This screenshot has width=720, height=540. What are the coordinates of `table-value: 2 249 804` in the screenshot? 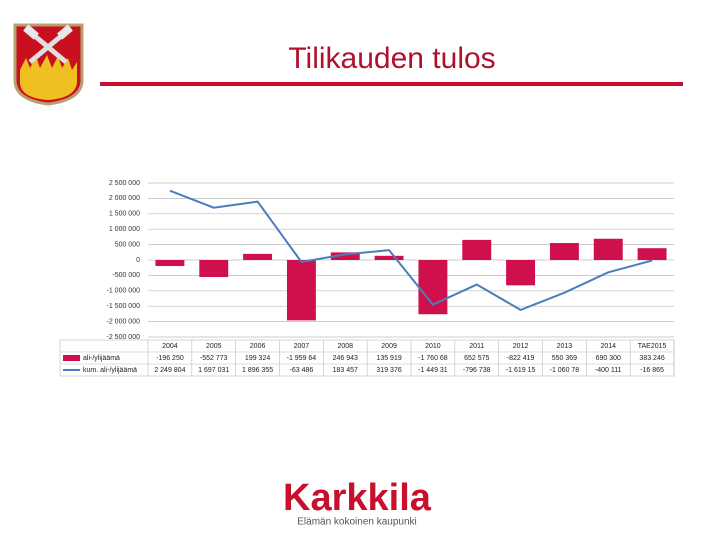 It's located at (169, 370).